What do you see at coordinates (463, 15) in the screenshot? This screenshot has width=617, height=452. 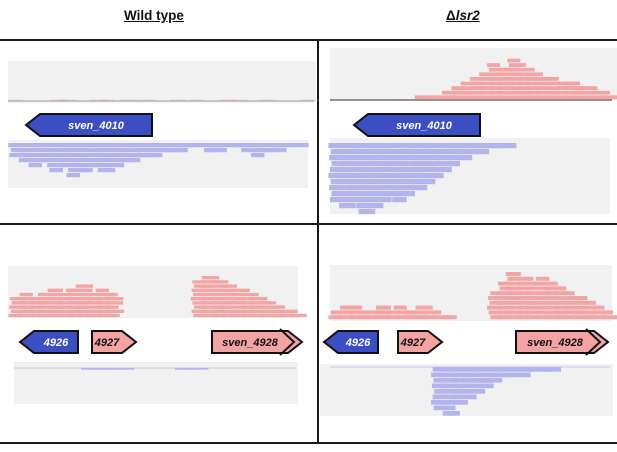 I see `header-mutant: Δlsr2` at bounding box center [463, 15].